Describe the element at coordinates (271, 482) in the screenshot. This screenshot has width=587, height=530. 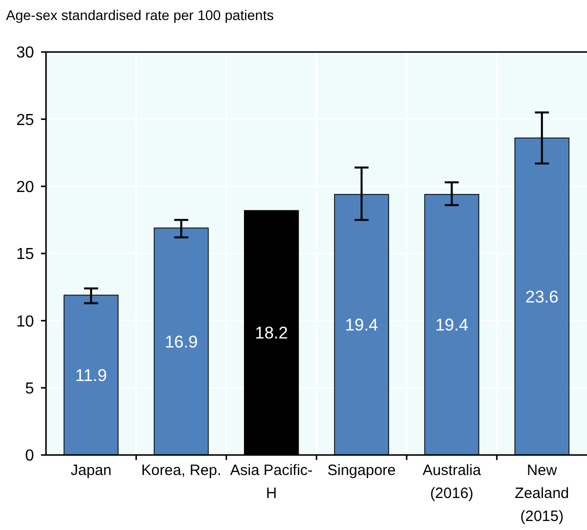
I see `x-tick-label: Asia Pacific- H` at that location.